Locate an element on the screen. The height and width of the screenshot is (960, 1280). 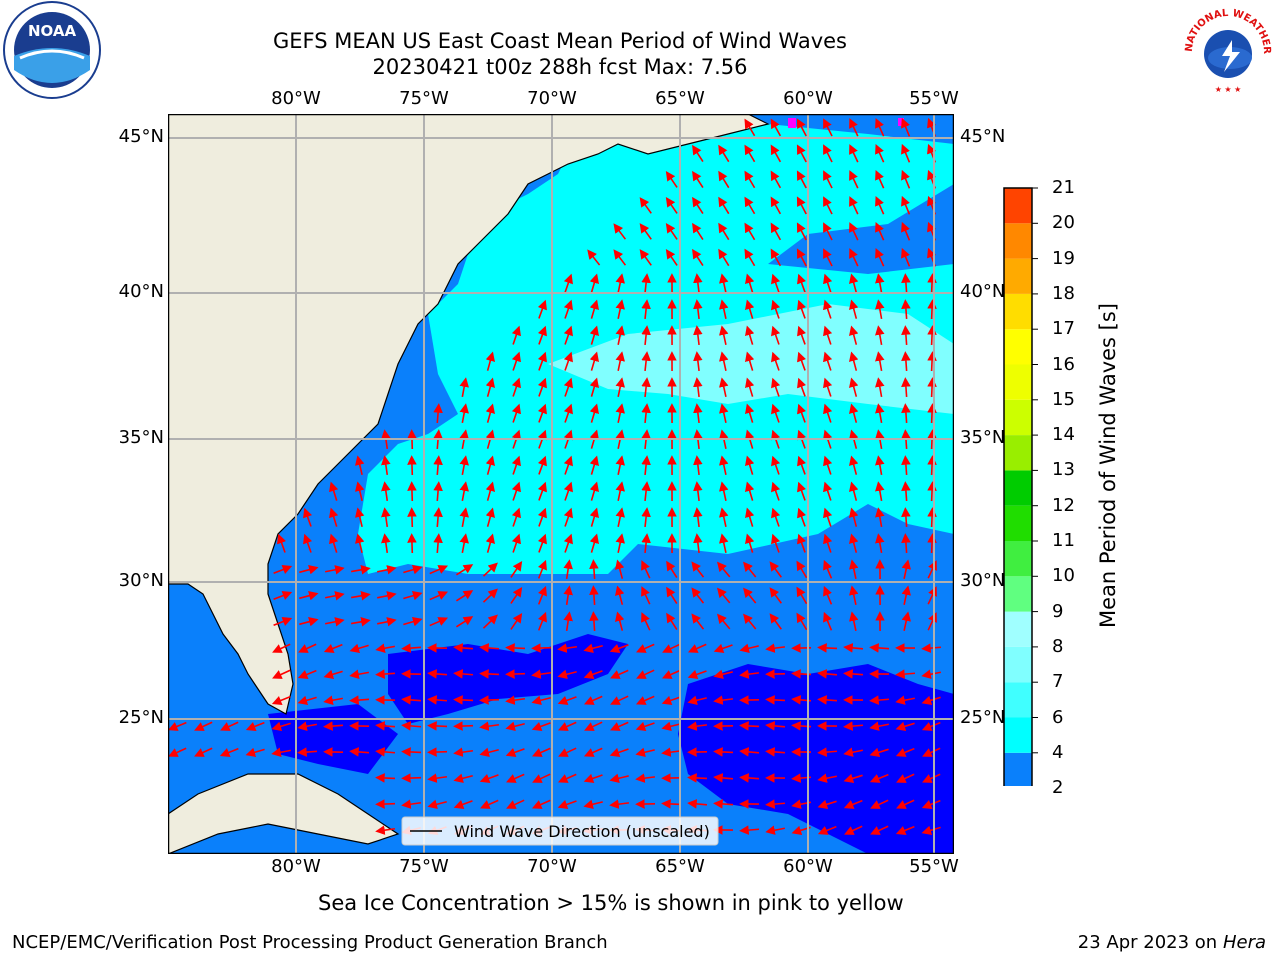
latitude-label: 40°N is located at coordinates (983, 291).